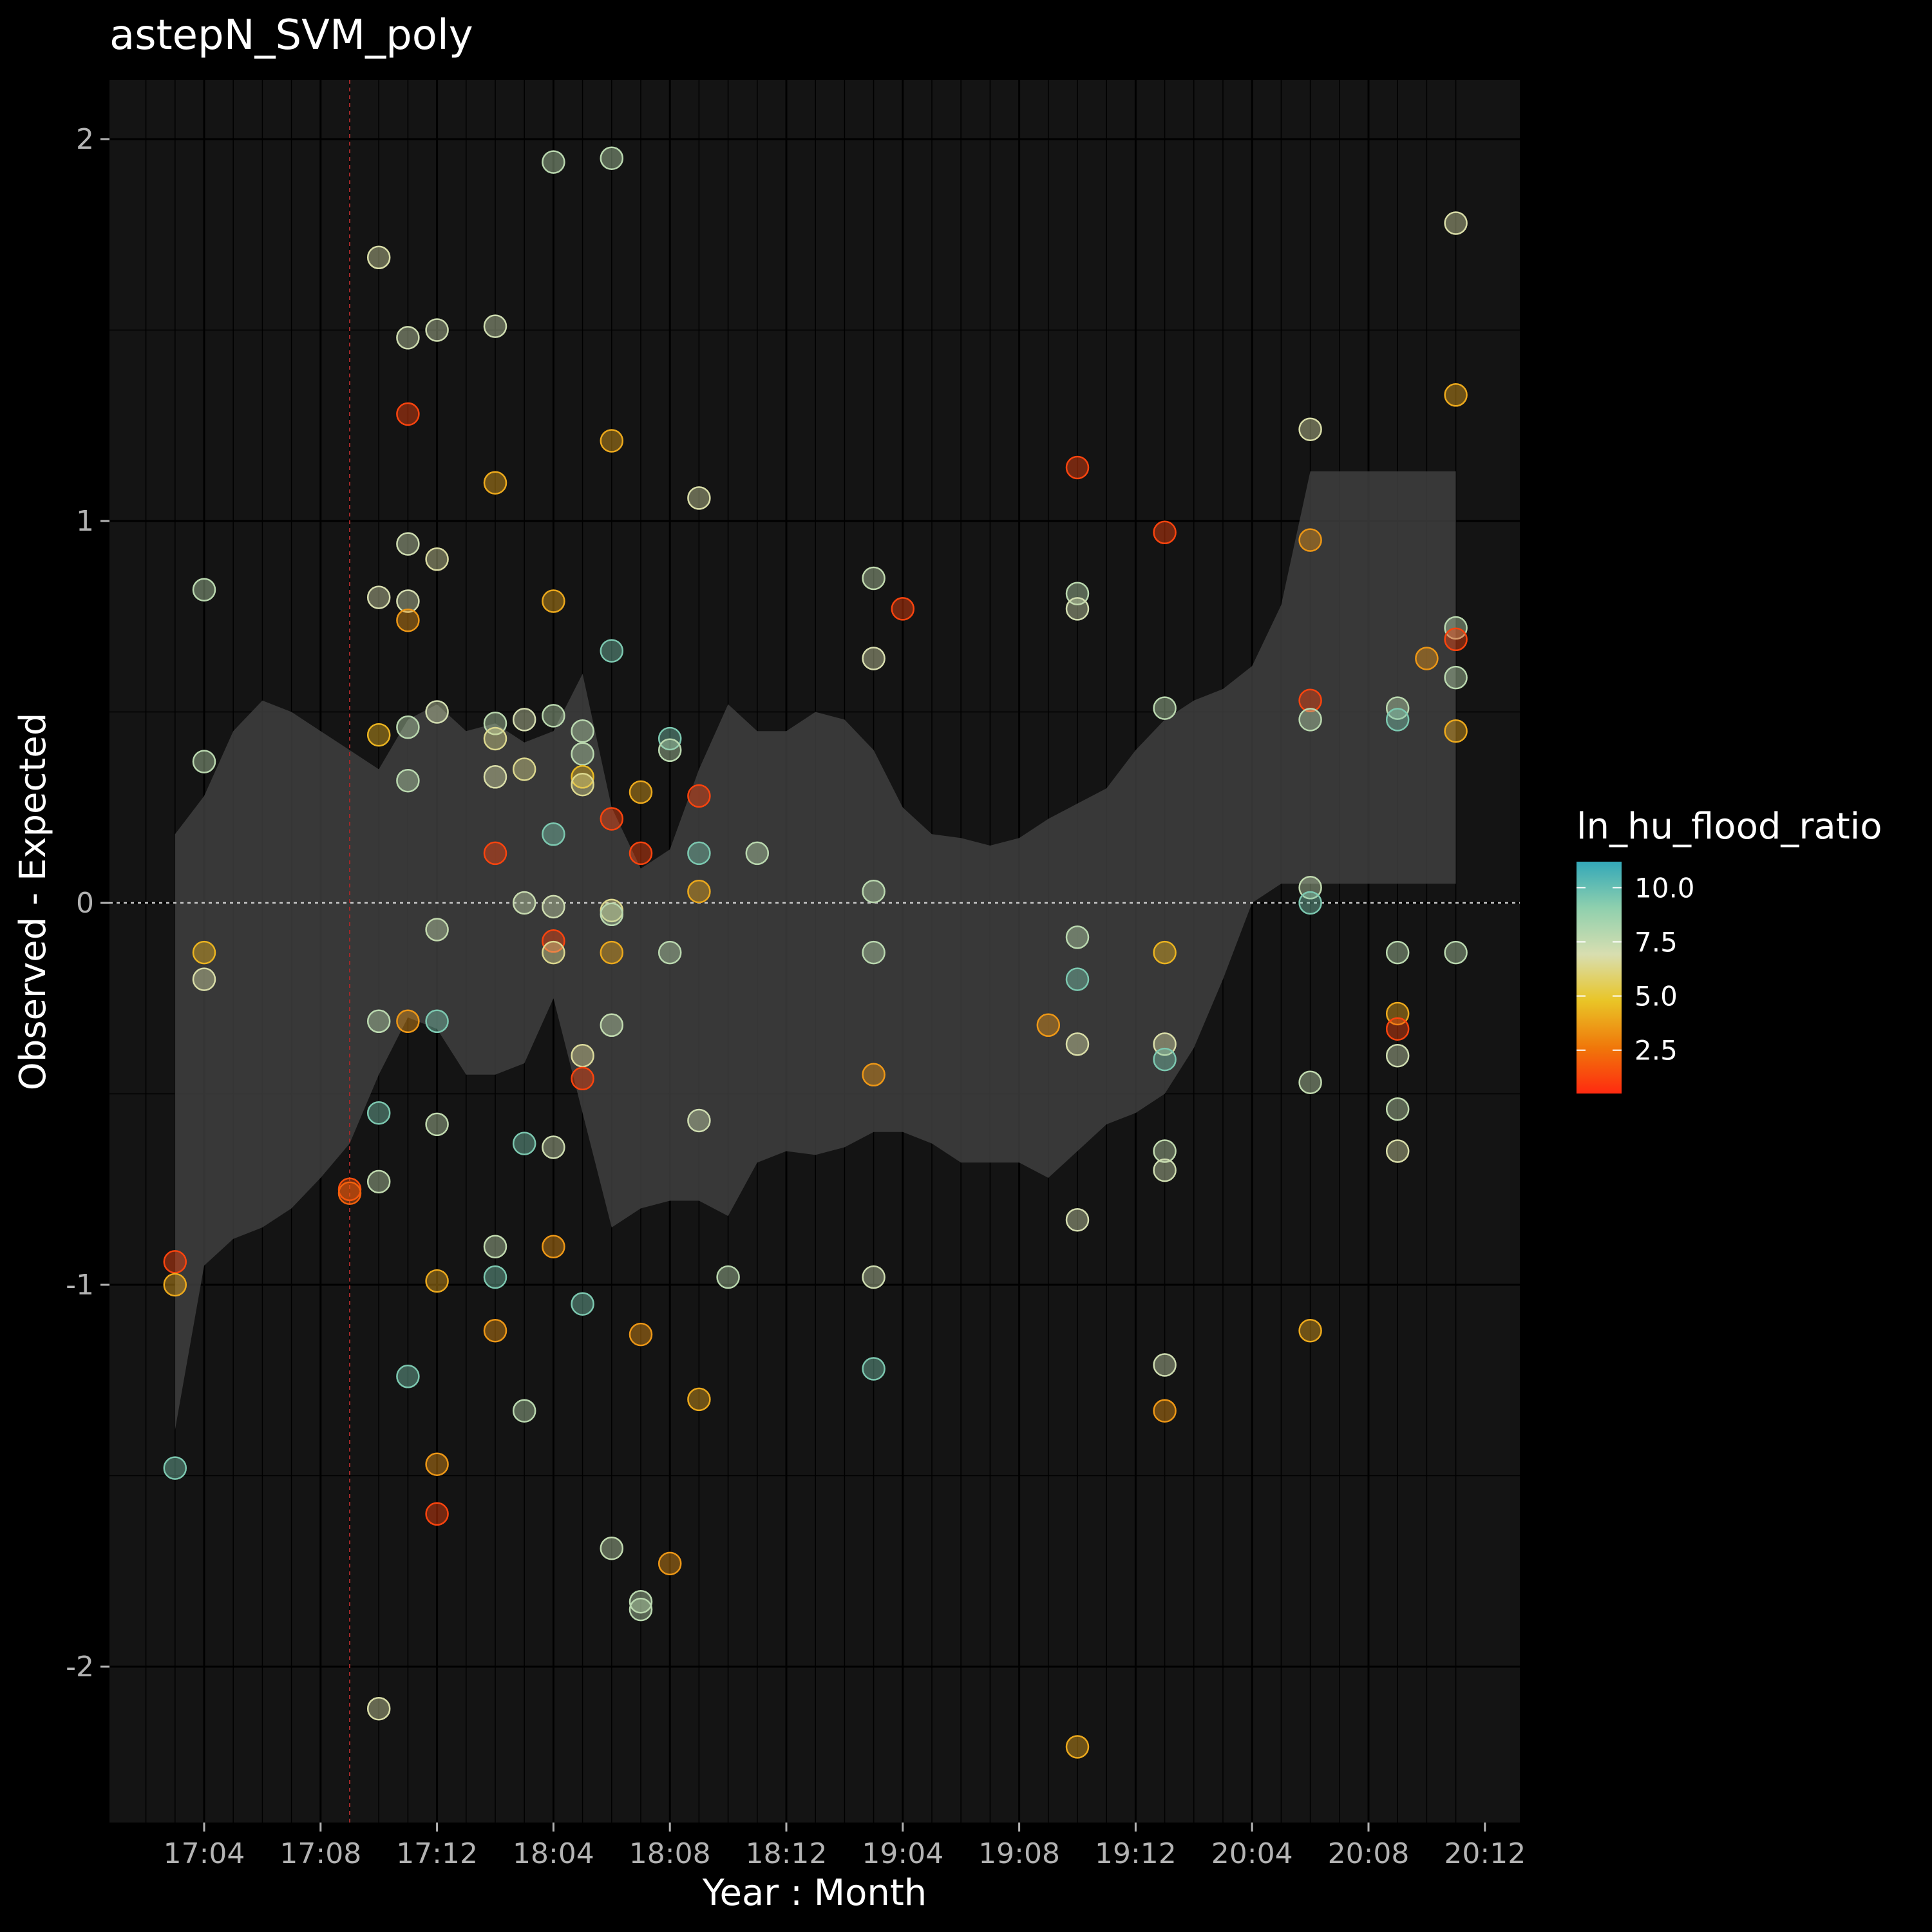  Describe the element at coordinates (554, 1853) in the screenshot. I see `x-tick-label: 18:04` at that location.